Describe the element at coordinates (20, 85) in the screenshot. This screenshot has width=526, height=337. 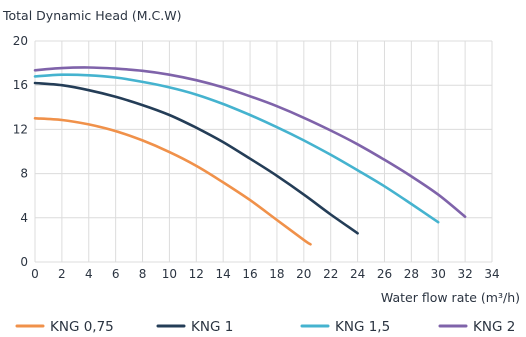
I see `y-tick-label: 16` at that location.